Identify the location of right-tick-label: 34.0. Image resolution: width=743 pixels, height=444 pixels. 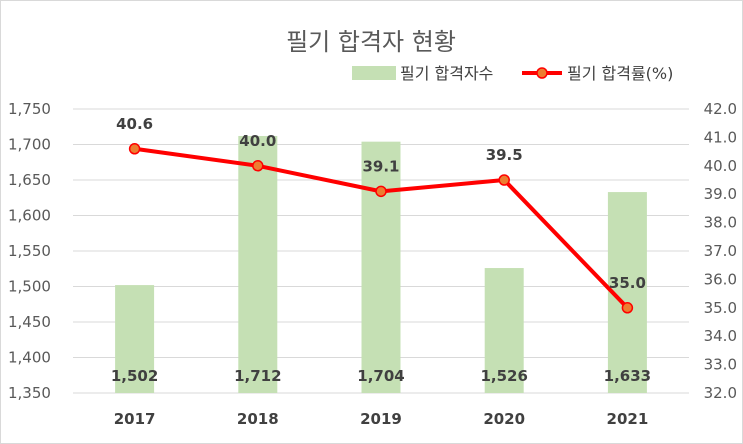
(720, 336).